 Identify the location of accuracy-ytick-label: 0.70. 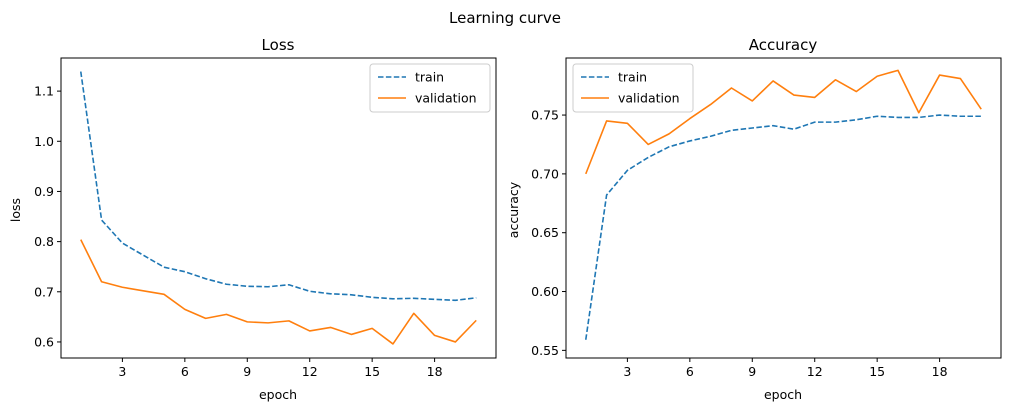
(545, 173).